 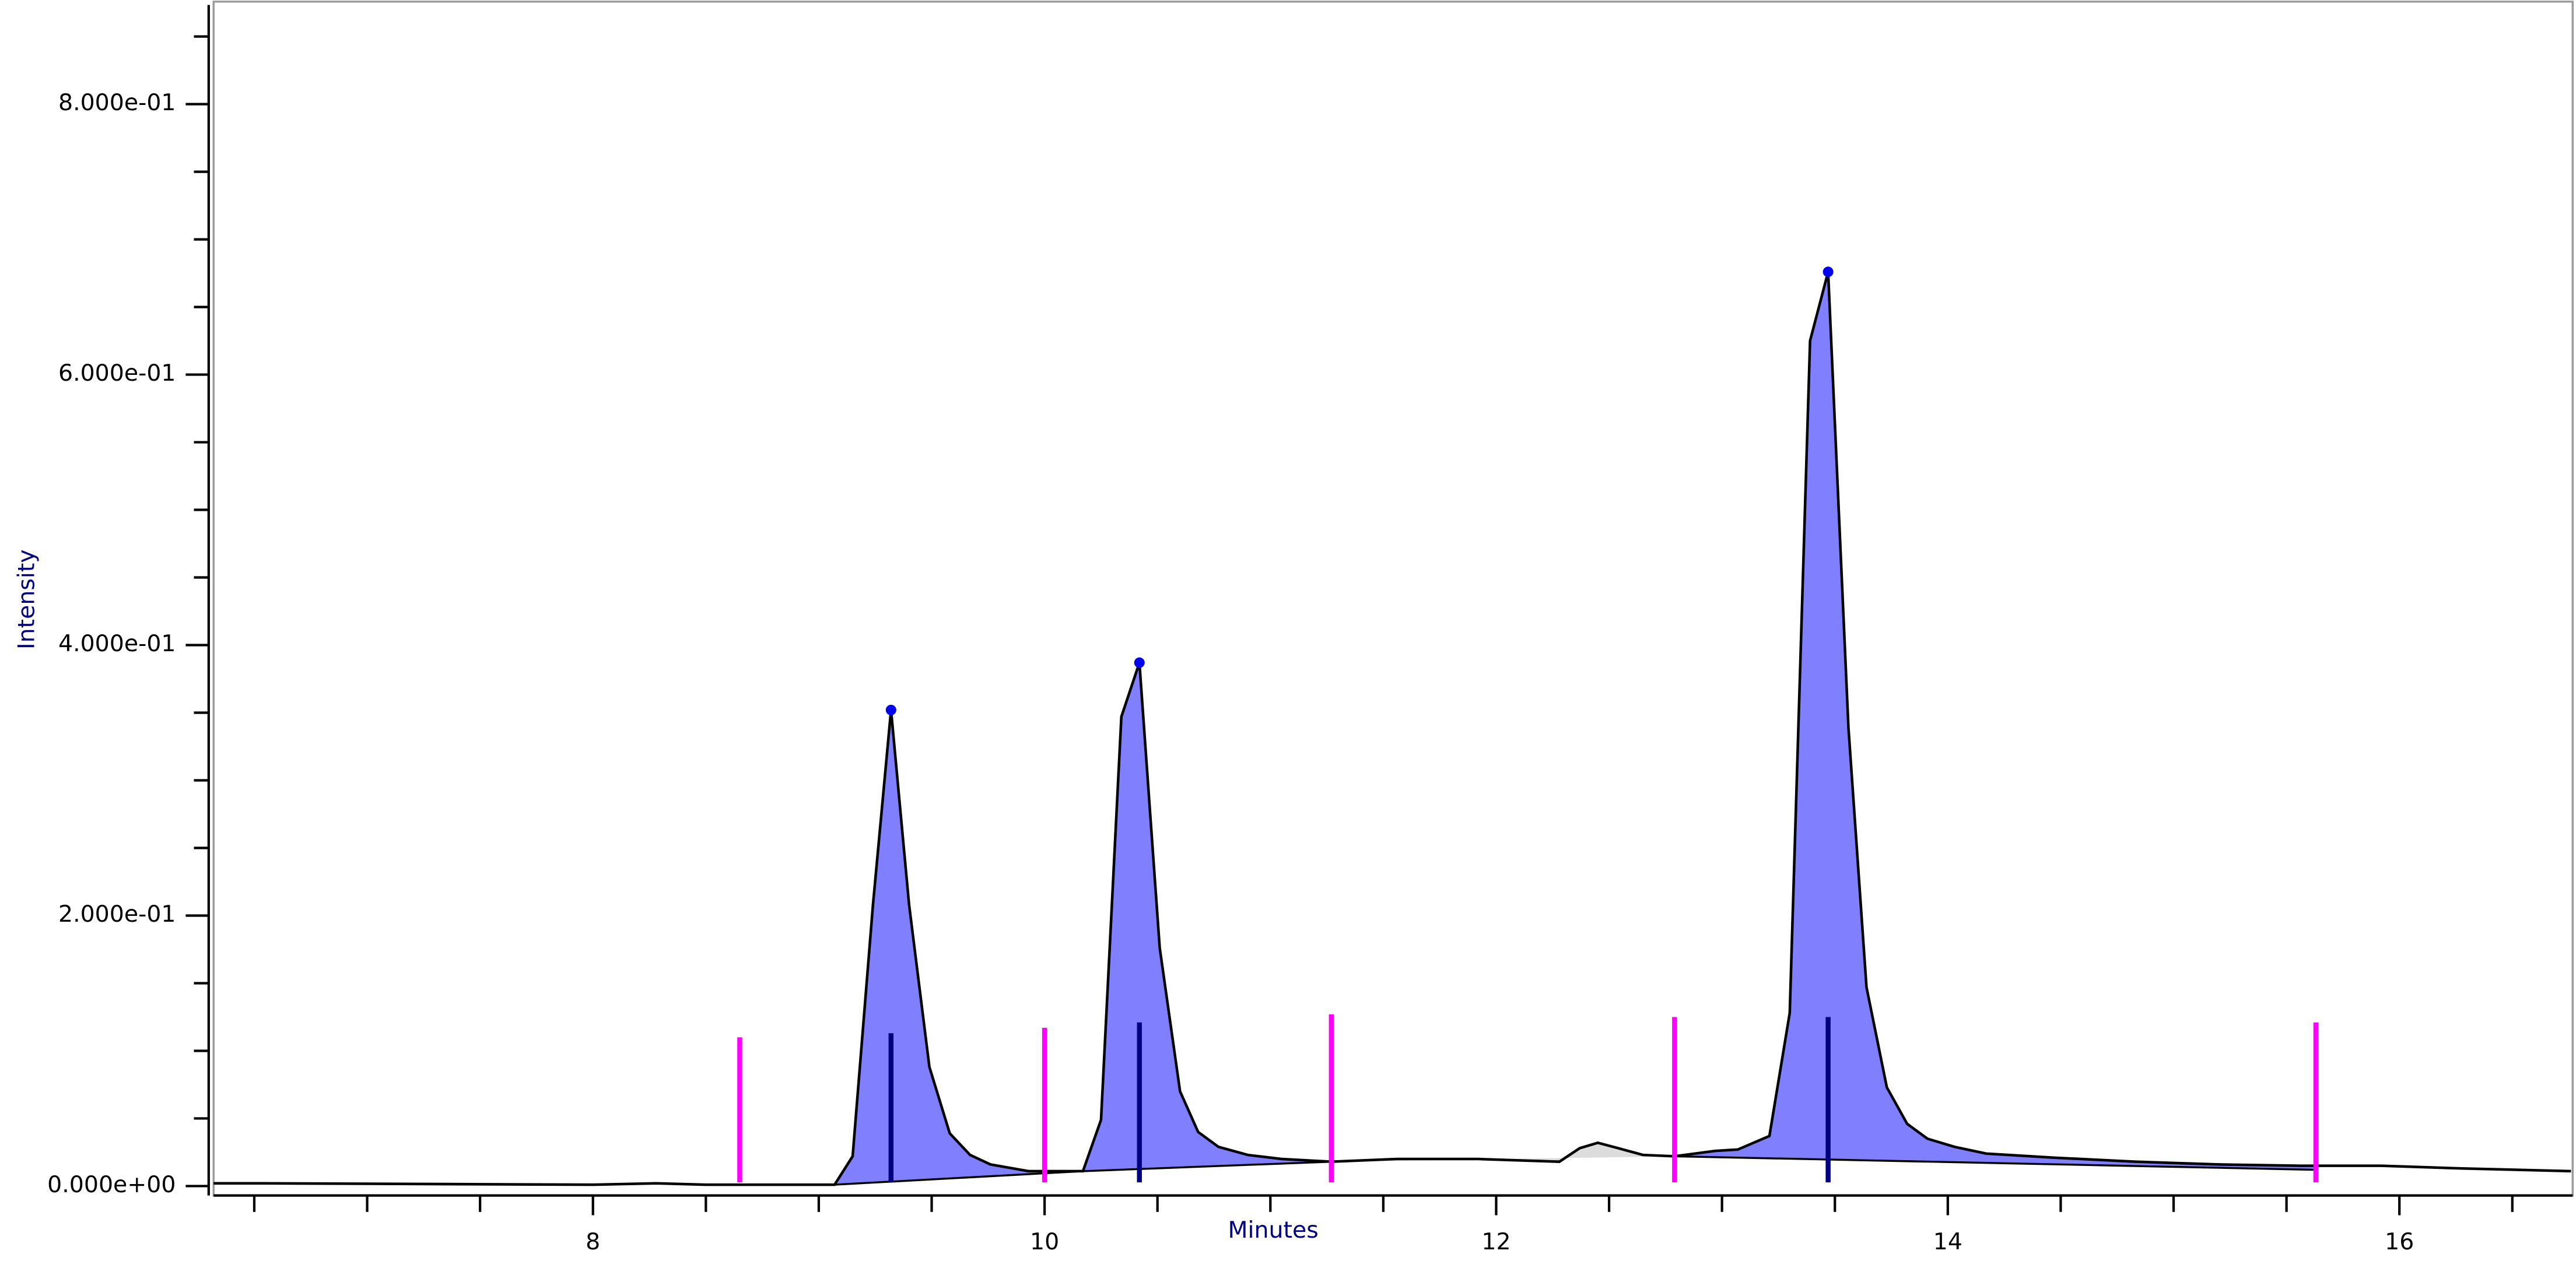 I want to click on x-tick-label: 14, so click(x=1947, y=1241).